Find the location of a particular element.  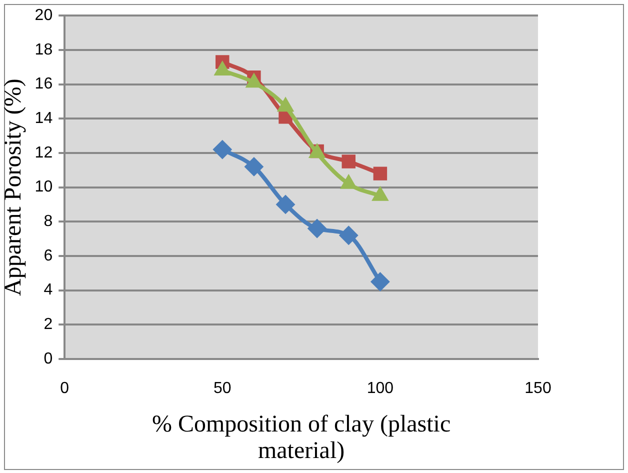

y-tick-label: 10 is located at coordinates (43, 187).